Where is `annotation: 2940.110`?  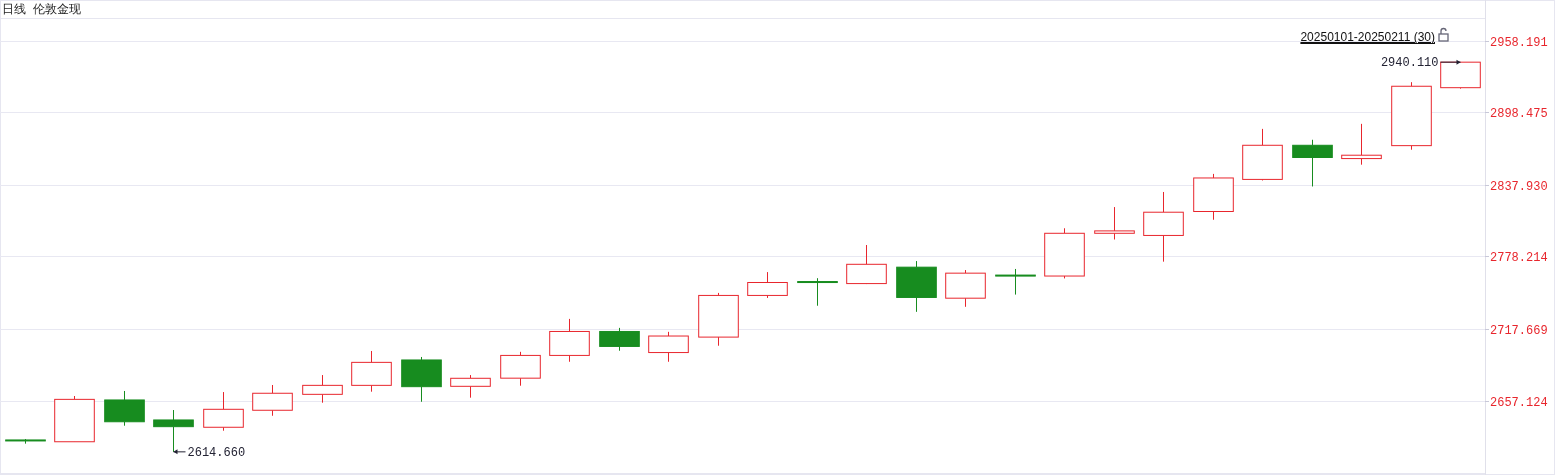
annotation: 2940.110 is located at coordinates (1409, 63).